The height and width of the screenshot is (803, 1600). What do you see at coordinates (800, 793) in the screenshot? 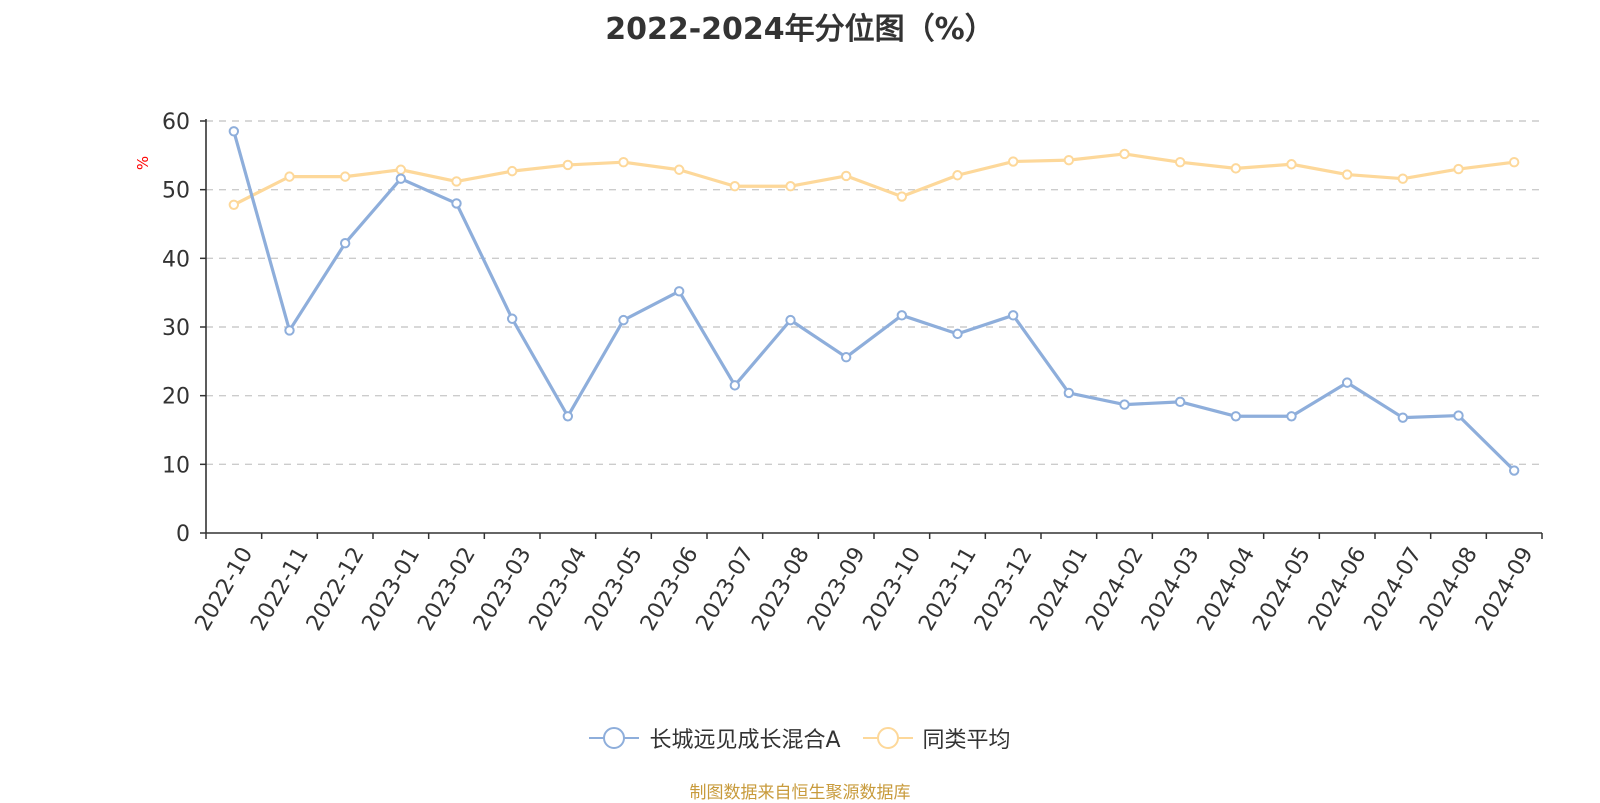
I see `source-note: 制图数据来自恒生聚源数据库` at bounding box center [800, 793].